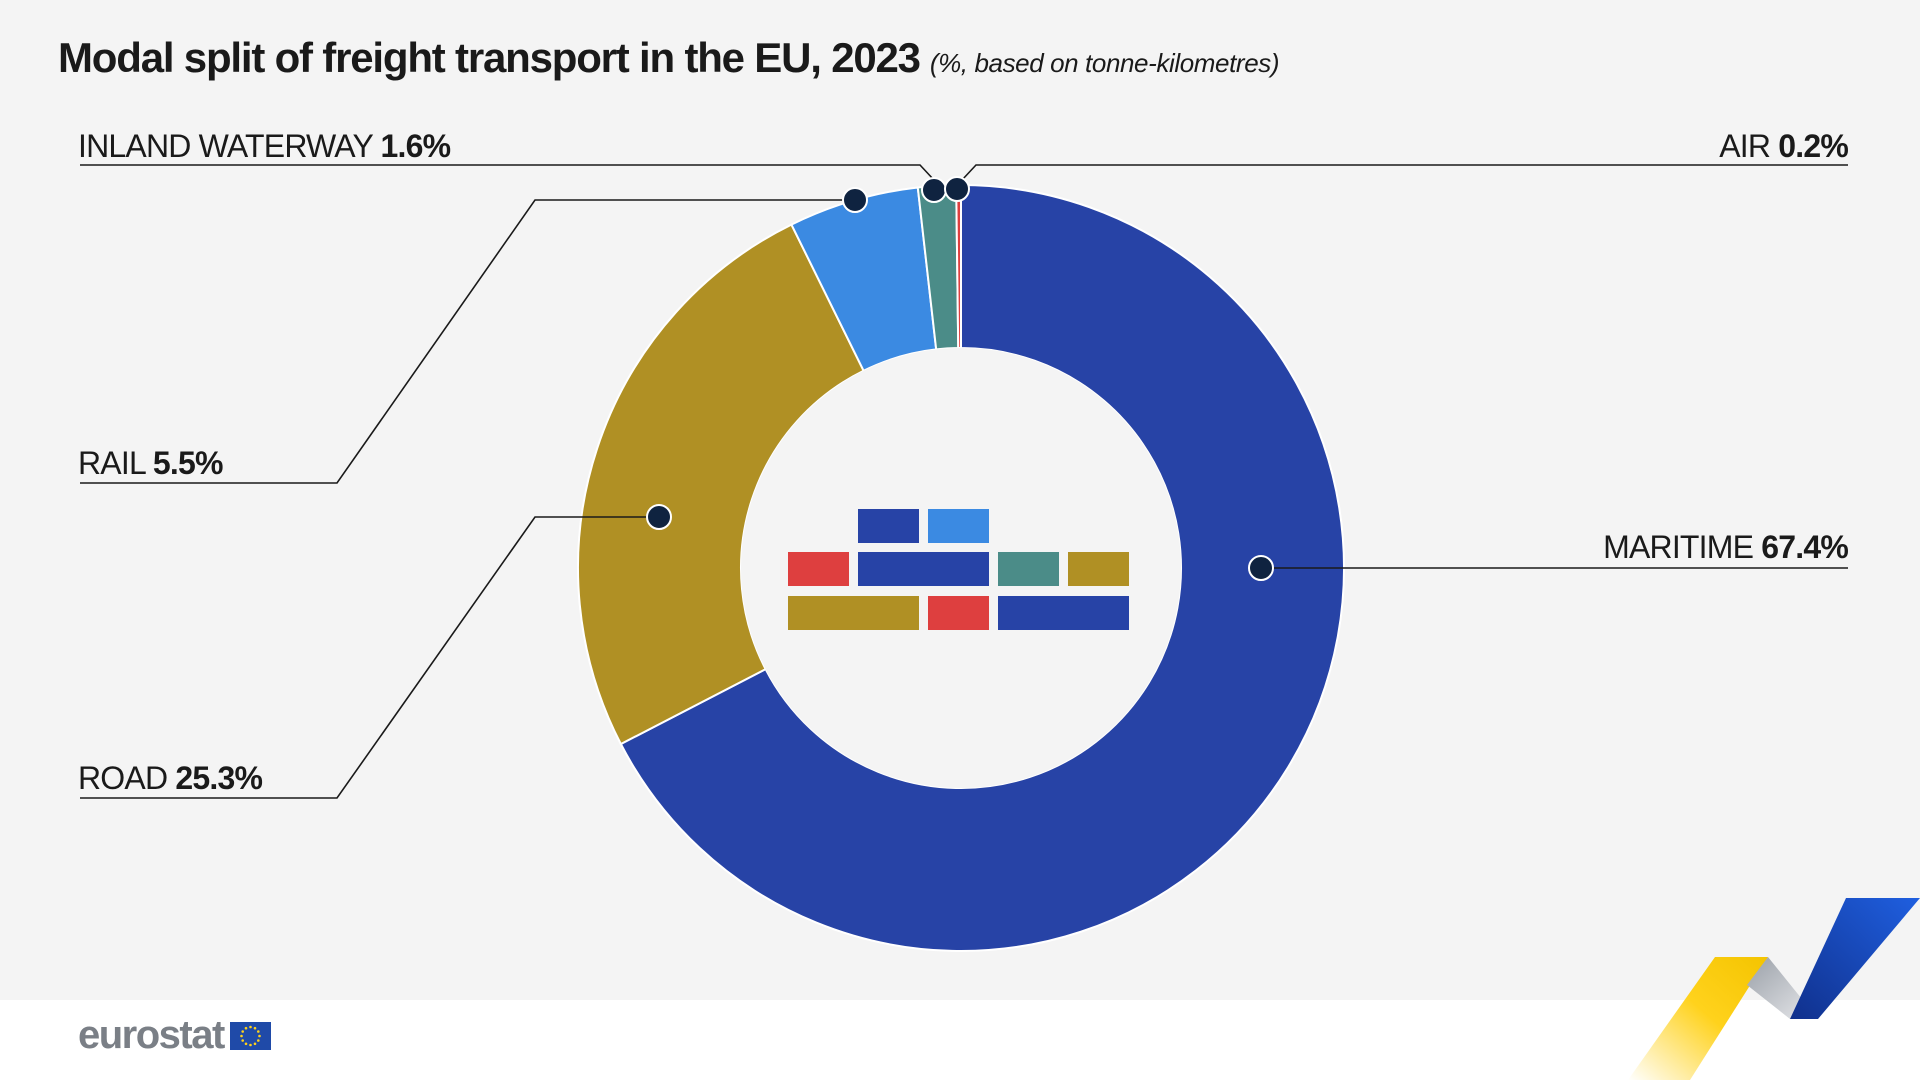 The height and width of the screenshot is (1080, 1920). I want to click on label-rail: RAIL 5.5%, so click(150, 463).